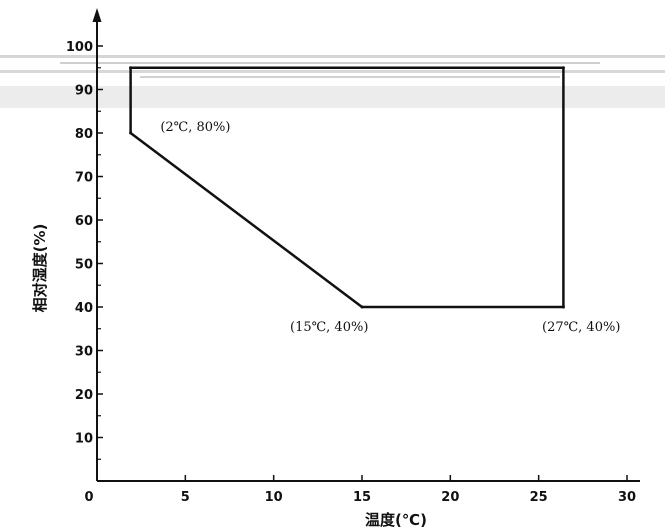  I want to click on y-tick-label: 40, so click(84, 308).